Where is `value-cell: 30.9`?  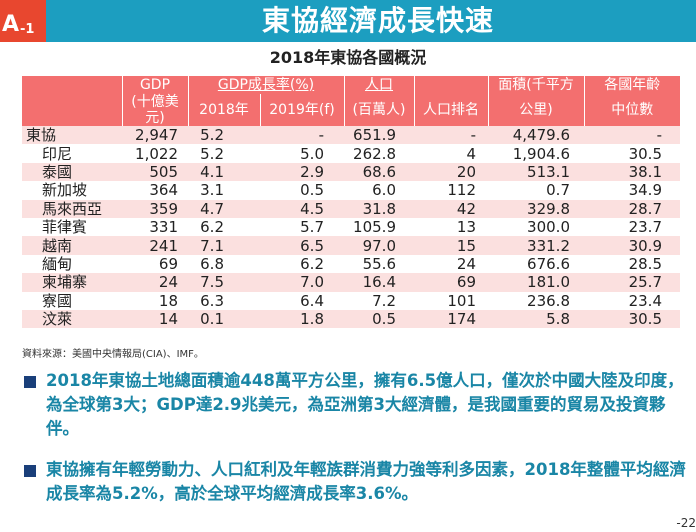
value-cell: 30.9 is located at coordinates (632, 245).